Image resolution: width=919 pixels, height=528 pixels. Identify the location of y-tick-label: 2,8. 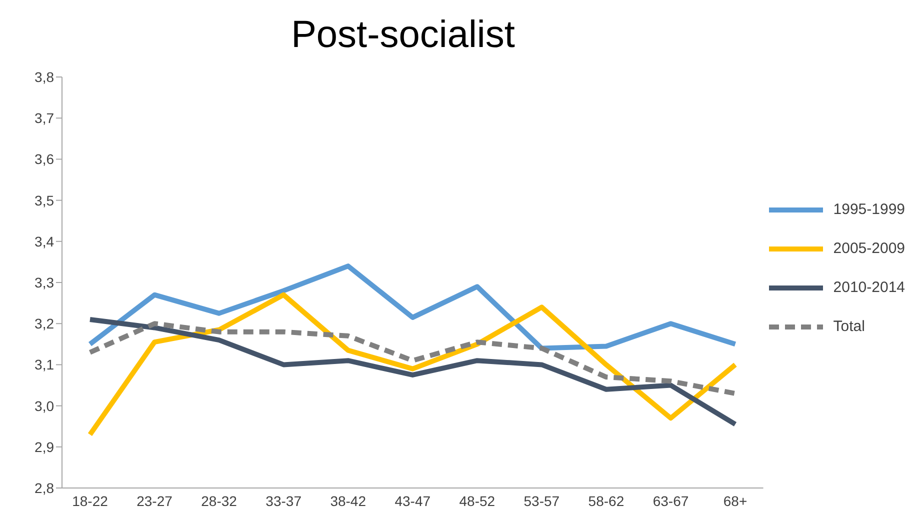
(44, 488).